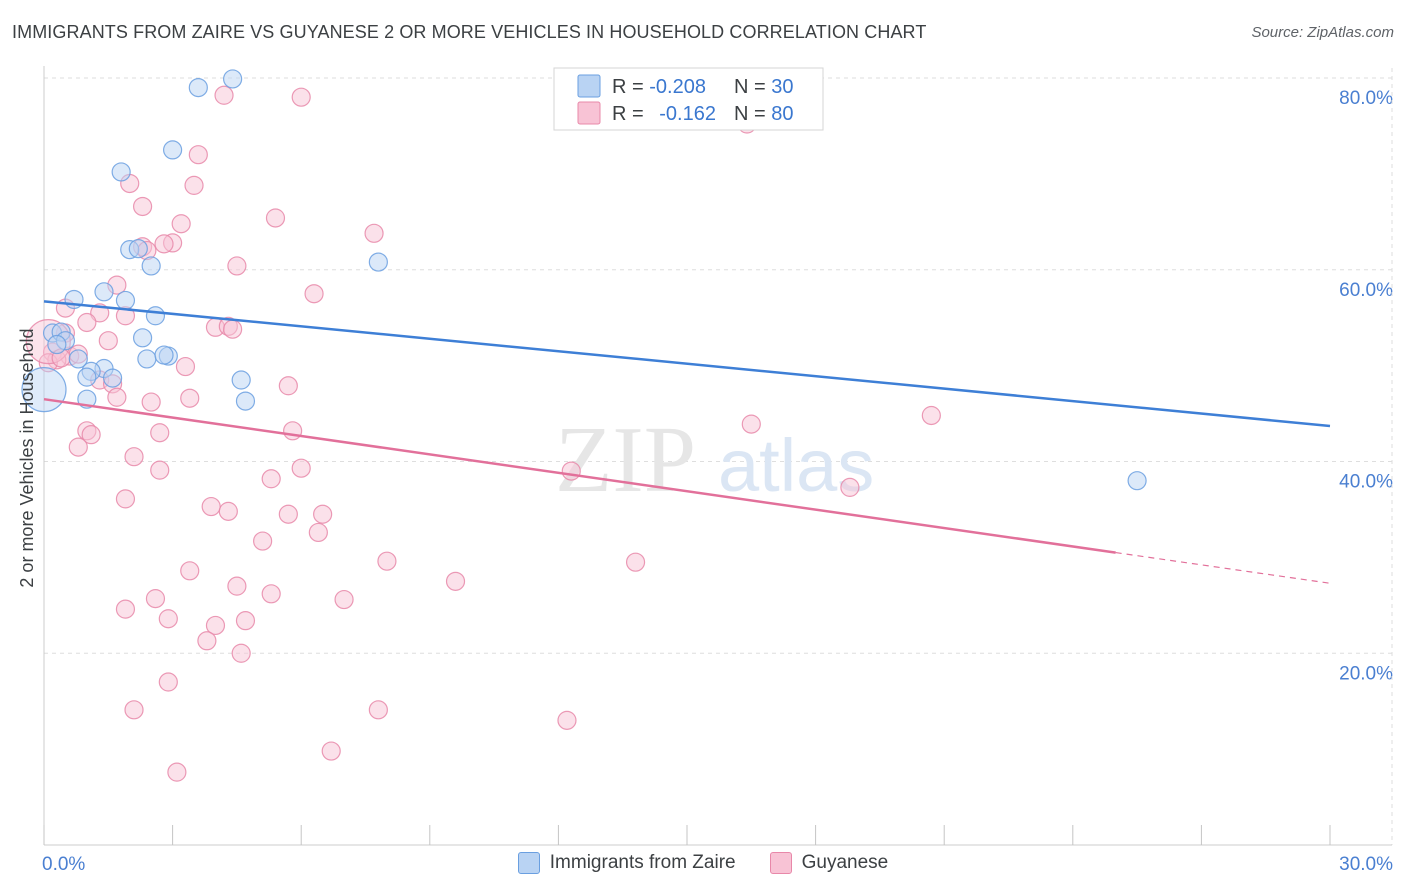 Image resolution: width=1406 pixels, height=892 pixels. What do you see at coordinates (1223, 567) in the screenshot?
I see `guyanese-trend-extension` at bounding box center [1223, 567].